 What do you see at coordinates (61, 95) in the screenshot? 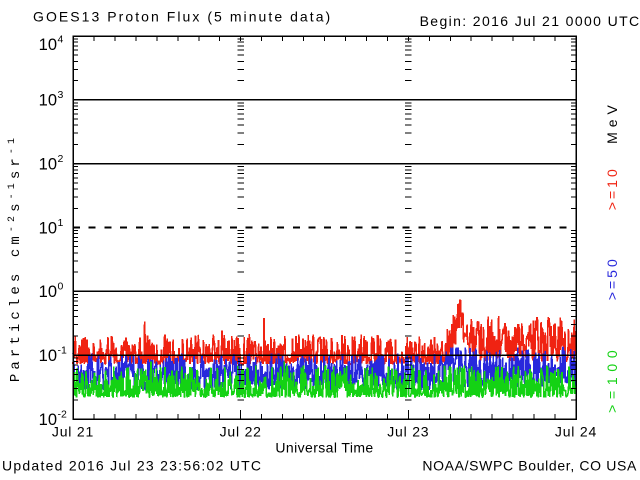
I see `svg-text: 3` at bounding box center [61, 95].